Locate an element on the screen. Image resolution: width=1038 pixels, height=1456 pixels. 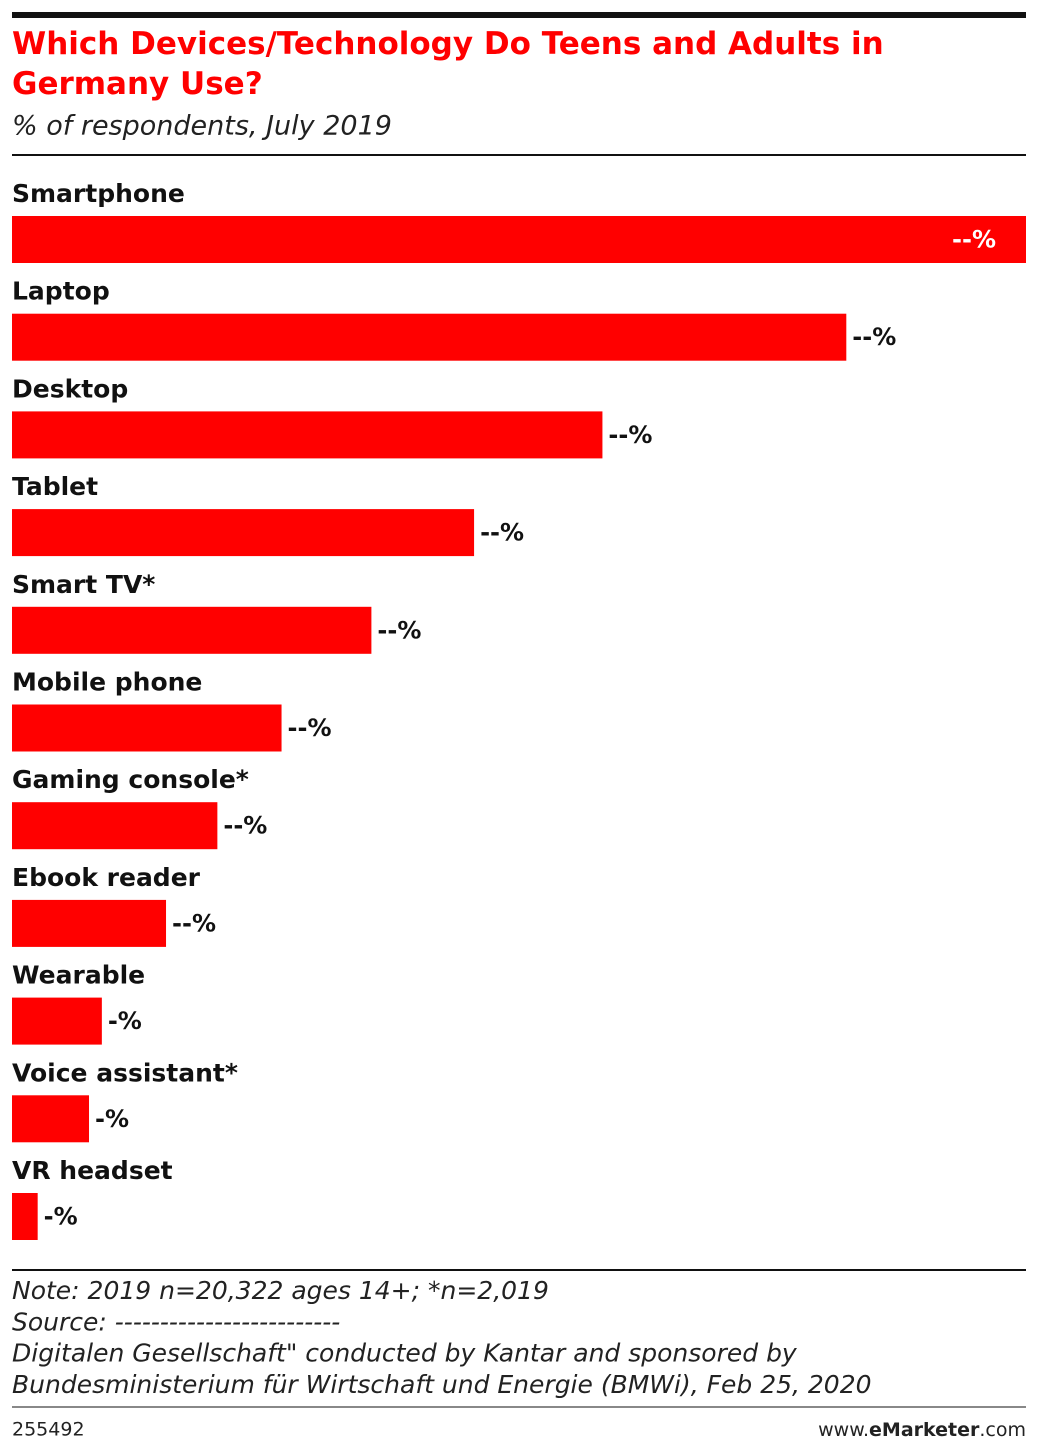
category-label: Voice assistant* is located at coordinates (125, 1072).